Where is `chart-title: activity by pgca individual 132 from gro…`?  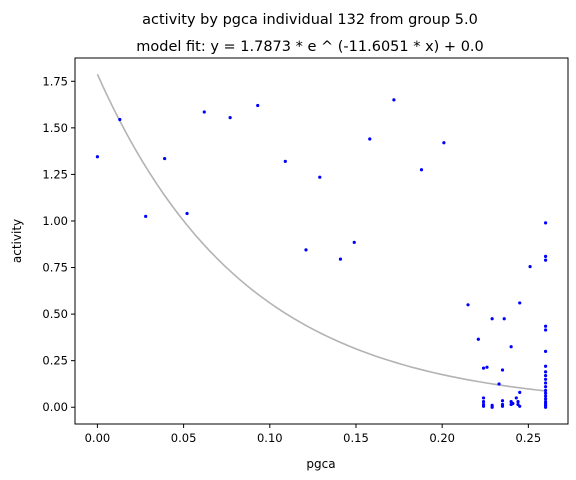
chart-title: activity by pgca individual 132 from gro… is located at coordinates (310, 20).